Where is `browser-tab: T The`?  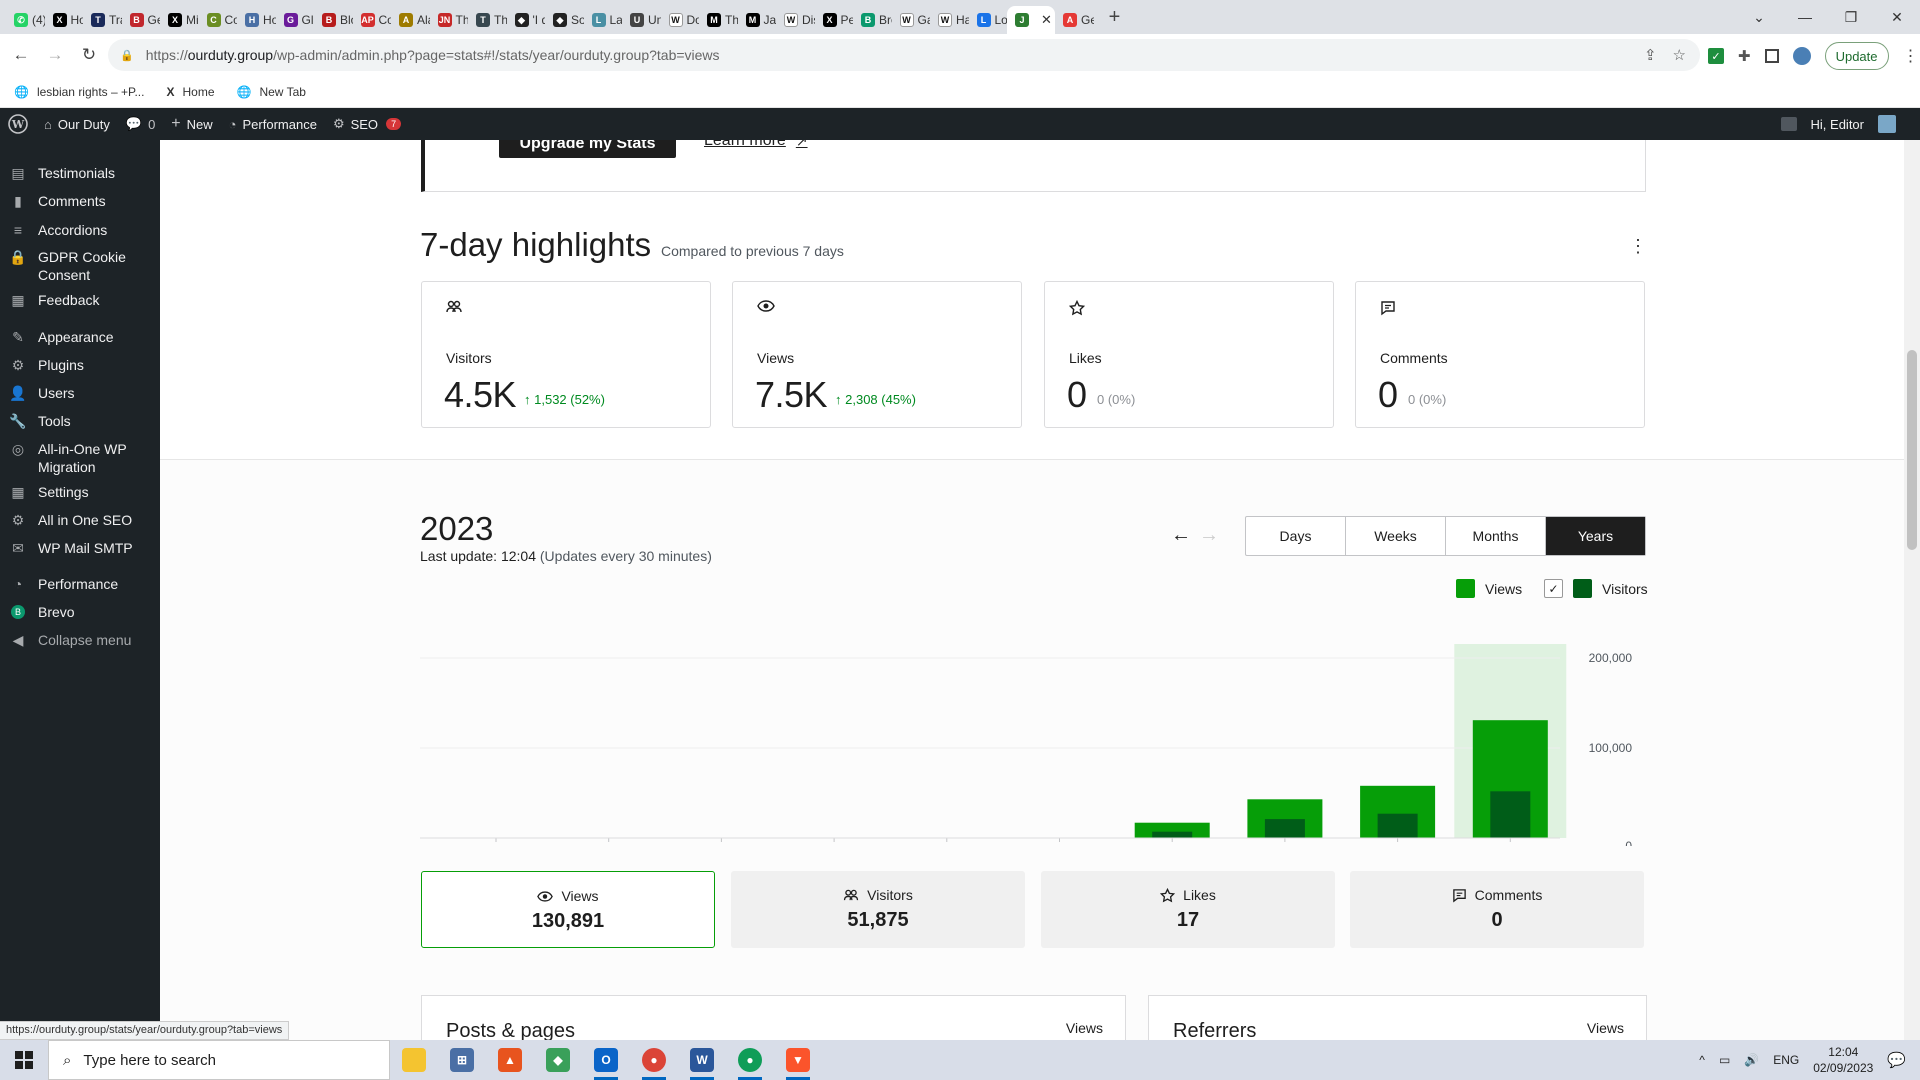
browser-tab: T The is located at coordinates (487, 20).